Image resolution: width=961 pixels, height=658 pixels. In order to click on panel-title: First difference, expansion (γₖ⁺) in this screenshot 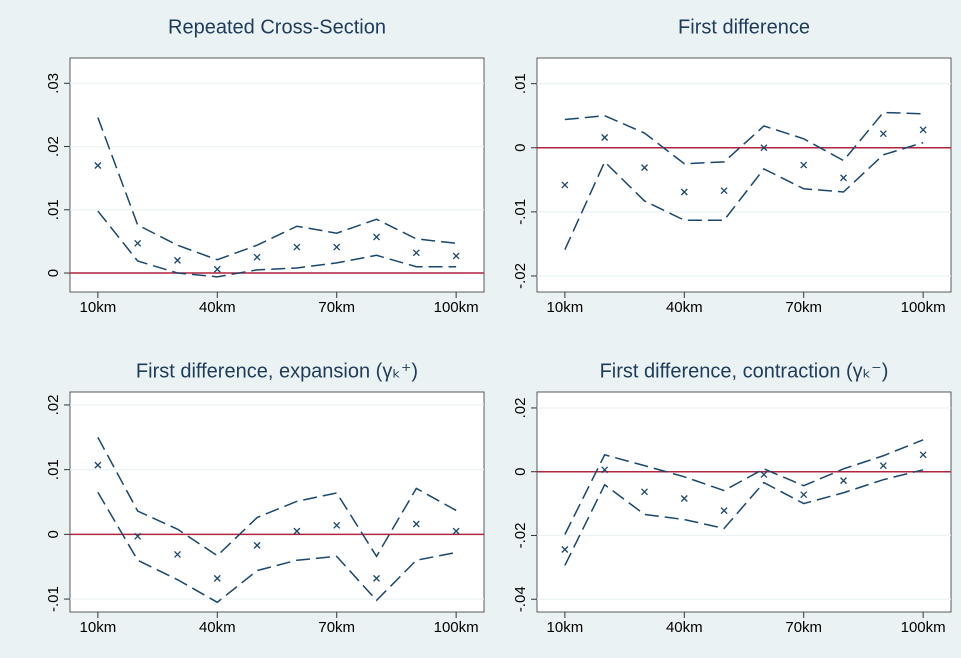, I will do `click(277, 371)`.